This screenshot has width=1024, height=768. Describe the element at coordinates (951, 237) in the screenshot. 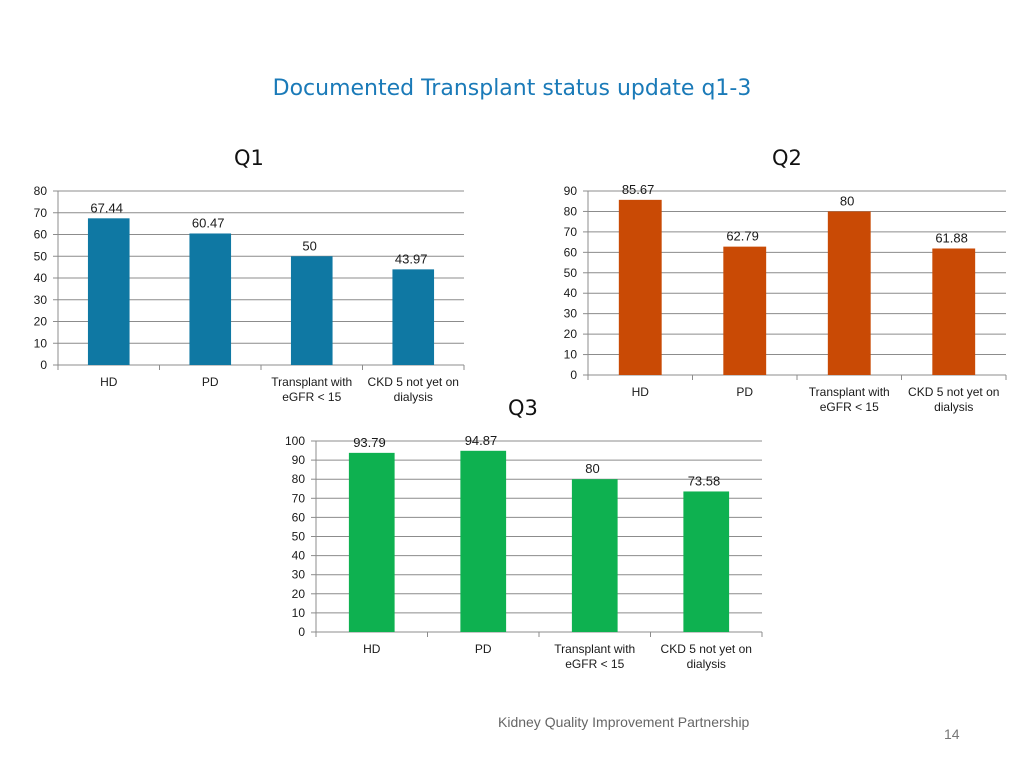

I see `data-label: 61.88` at that location.